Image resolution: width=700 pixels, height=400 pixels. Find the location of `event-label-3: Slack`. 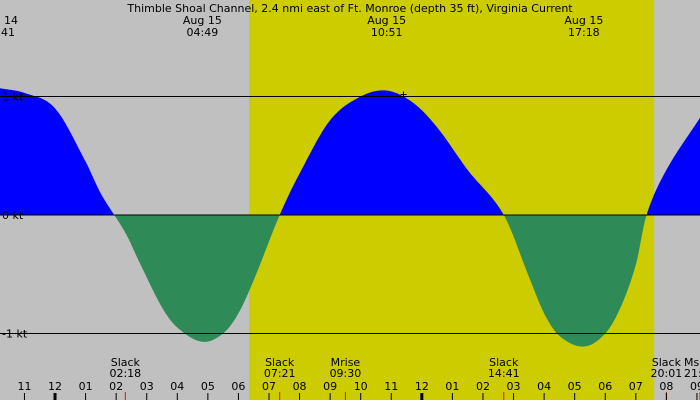

event-label-3: Slack is located at coordinates (504, 362).